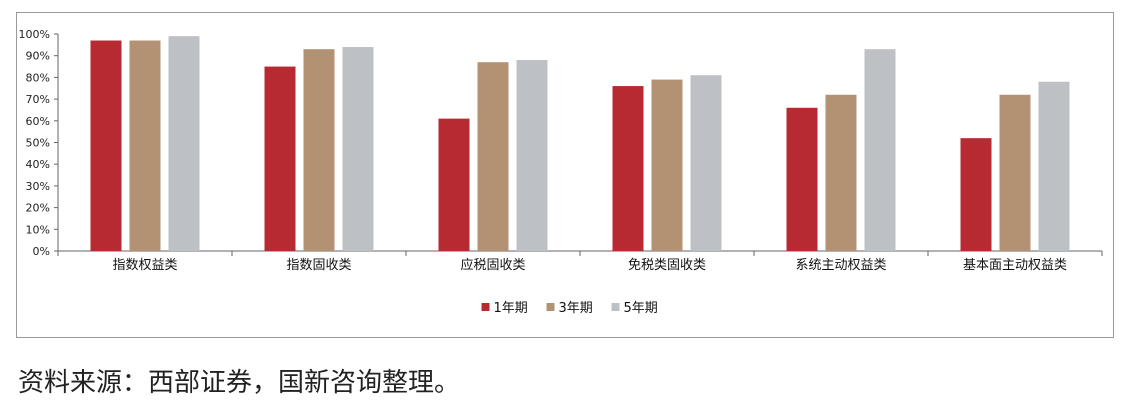 Image resolution: width=1124 pixels, height=408 pixels. What do you see at coordinates (1015, 265) in the screenshot?
I see `category-label: 基本面主动权益类` at bounding box center [1015, 265].